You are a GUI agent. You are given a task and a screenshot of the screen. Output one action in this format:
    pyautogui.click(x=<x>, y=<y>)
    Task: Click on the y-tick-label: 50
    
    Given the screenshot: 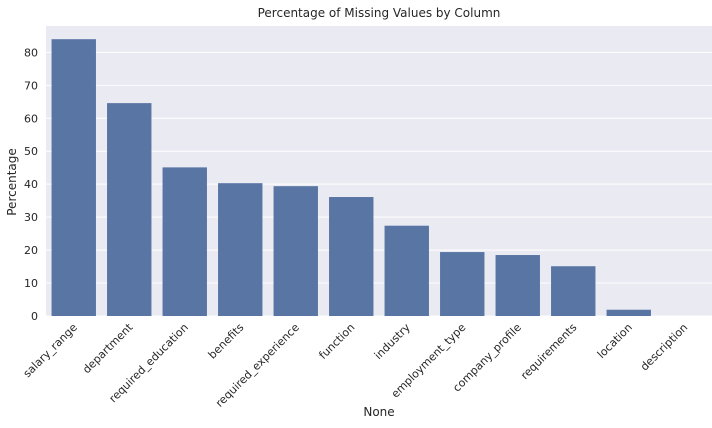 What is the action you would take?
    pyautogui.click(x=31, y=151)
    